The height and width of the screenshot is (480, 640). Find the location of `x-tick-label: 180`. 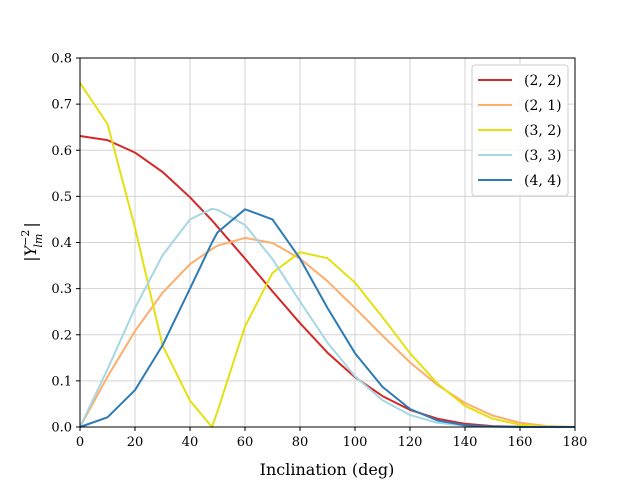

x-tick-label: 180 is located at coordinates (575, 442).